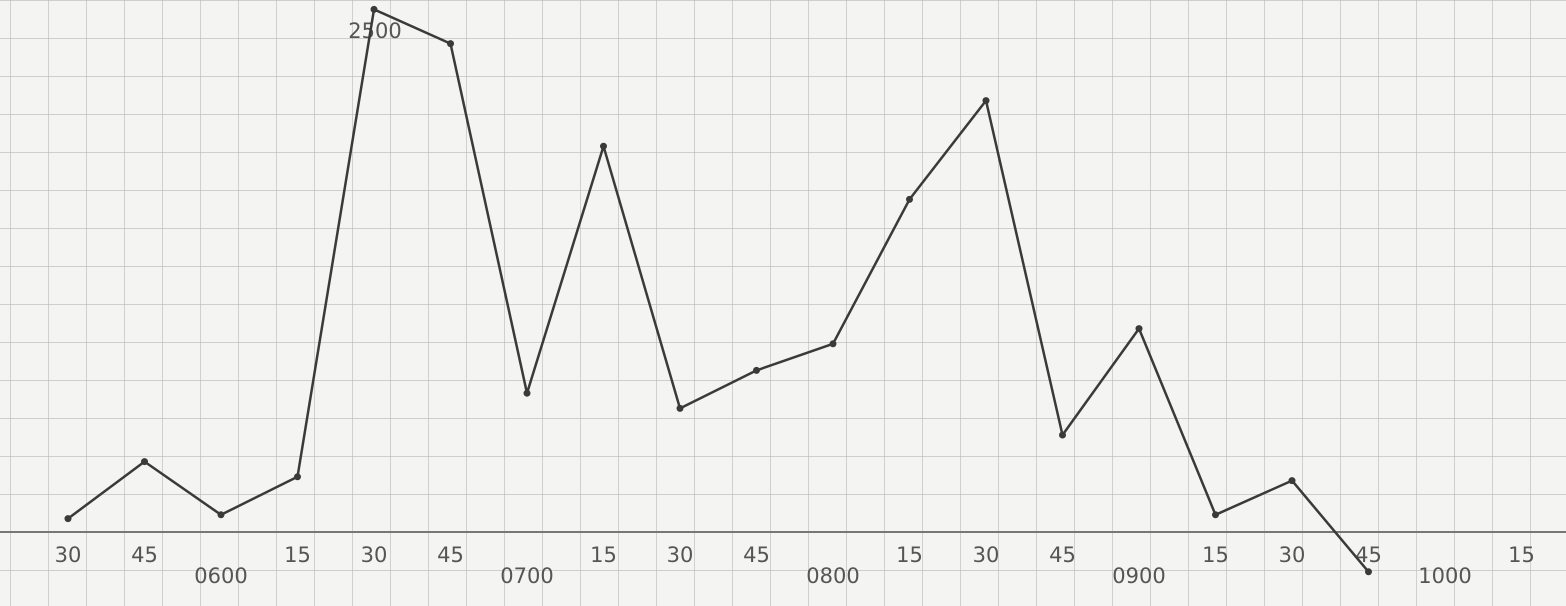 This screenshot has height=606, width=1566. Describe the element at coordinates (1138, 576) in the screenshot. I see `x-tick-label: 0900` at that location.